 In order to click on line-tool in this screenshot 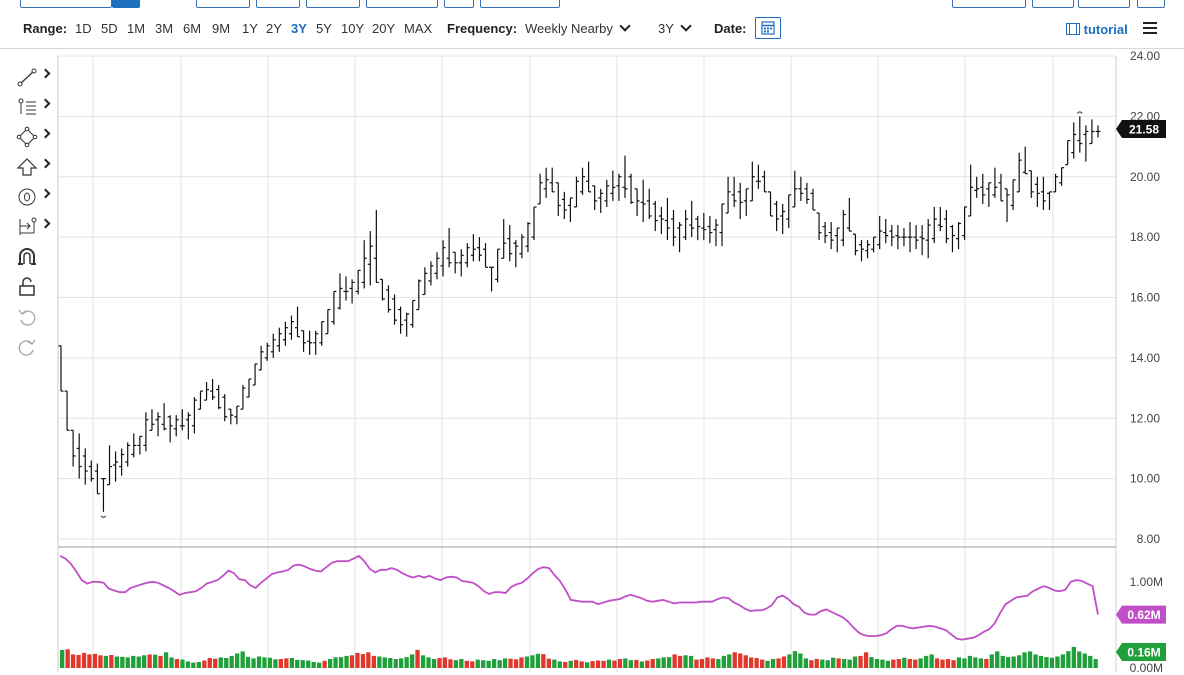, I will do `click(34, 81)`.